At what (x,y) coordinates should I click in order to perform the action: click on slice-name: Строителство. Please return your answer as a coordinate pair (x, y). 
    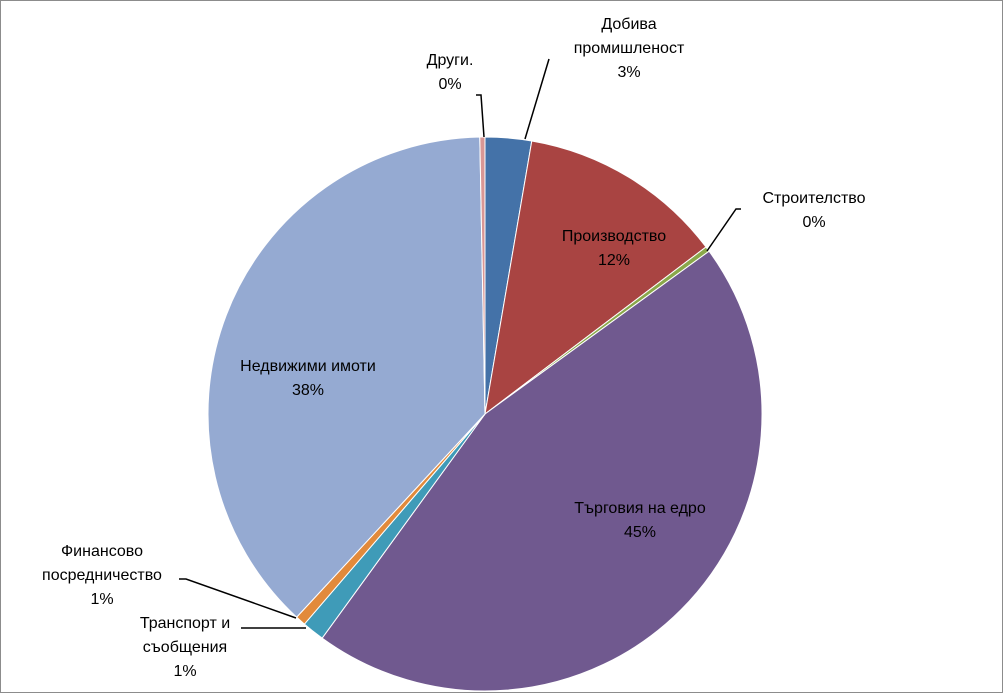
    Looking at the image, I should click on (813, 198).